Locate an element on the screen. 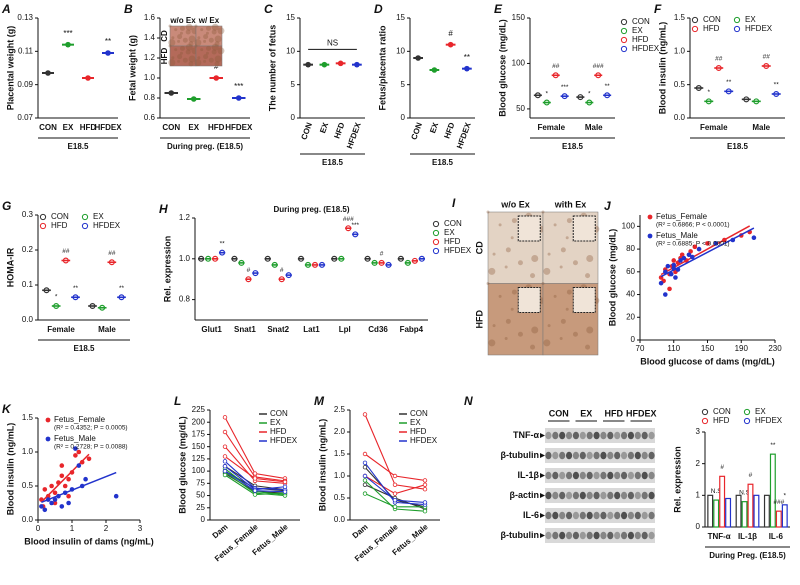  x-tick-label: HFDEX is located at coordinates (464, 135).